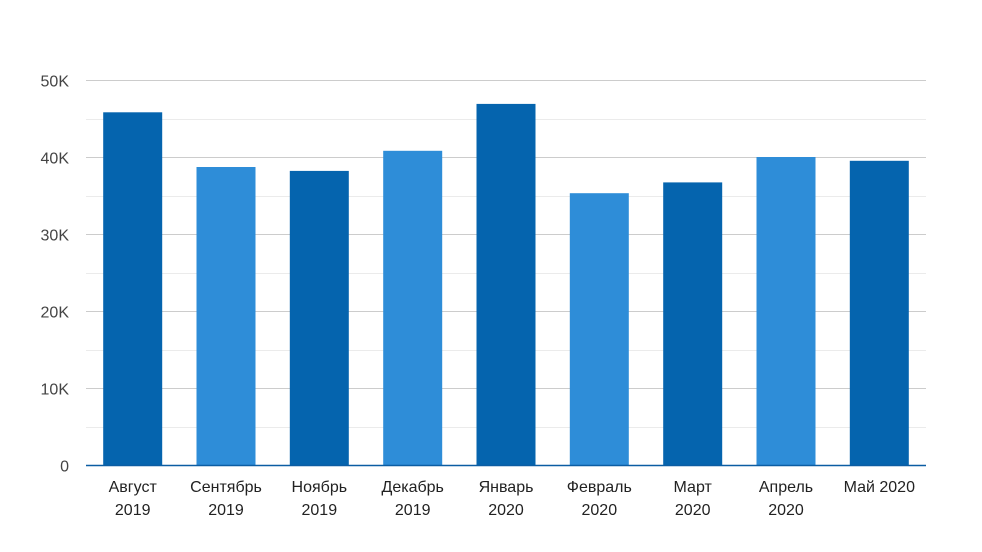  I want to click on y-tick-label: 30K, so click(55, 236).